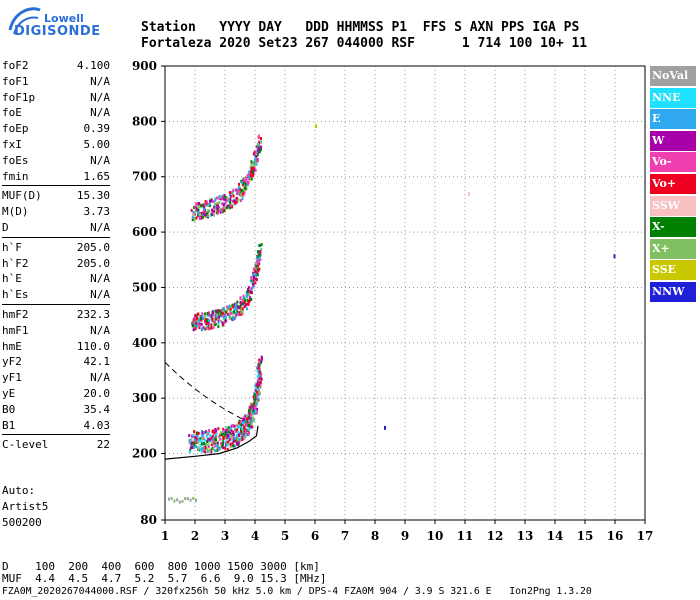 This screenshot has height=600, width=700. What do you see at coordinates (673, 185) in the screenshot?
I see `direction-legend: NoVal NNE E W Vo- Vo+ SSW X- X+ SSE NNW` at bounding box center [673, 185].